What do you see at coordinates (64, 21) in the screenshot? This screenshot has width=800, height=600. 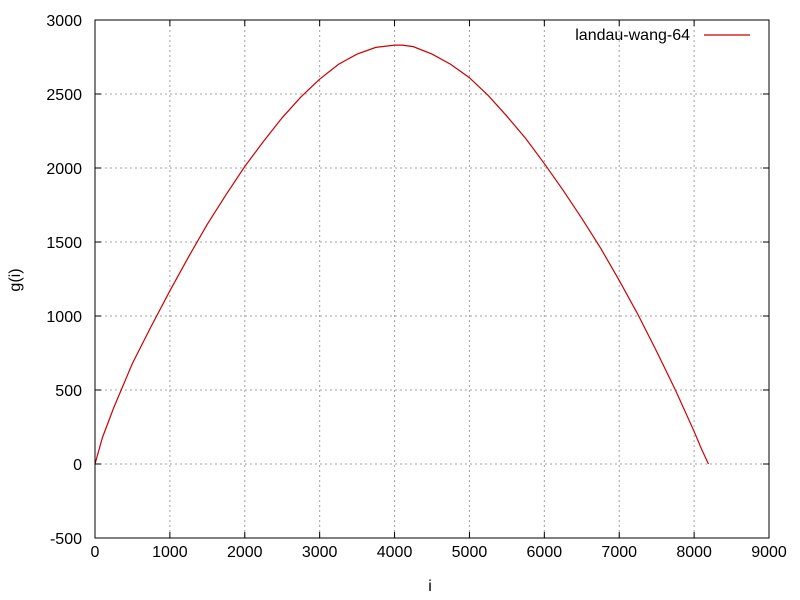 I see `y-tick-label: 3000` at bounding box center [64, 21].